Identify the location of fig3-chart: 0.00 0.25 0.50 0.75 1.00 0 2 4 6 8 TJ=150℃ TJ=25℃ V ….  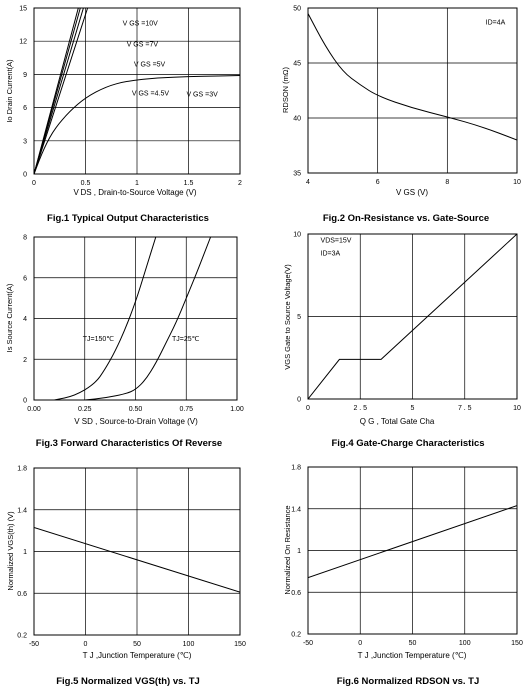
(124, 342).